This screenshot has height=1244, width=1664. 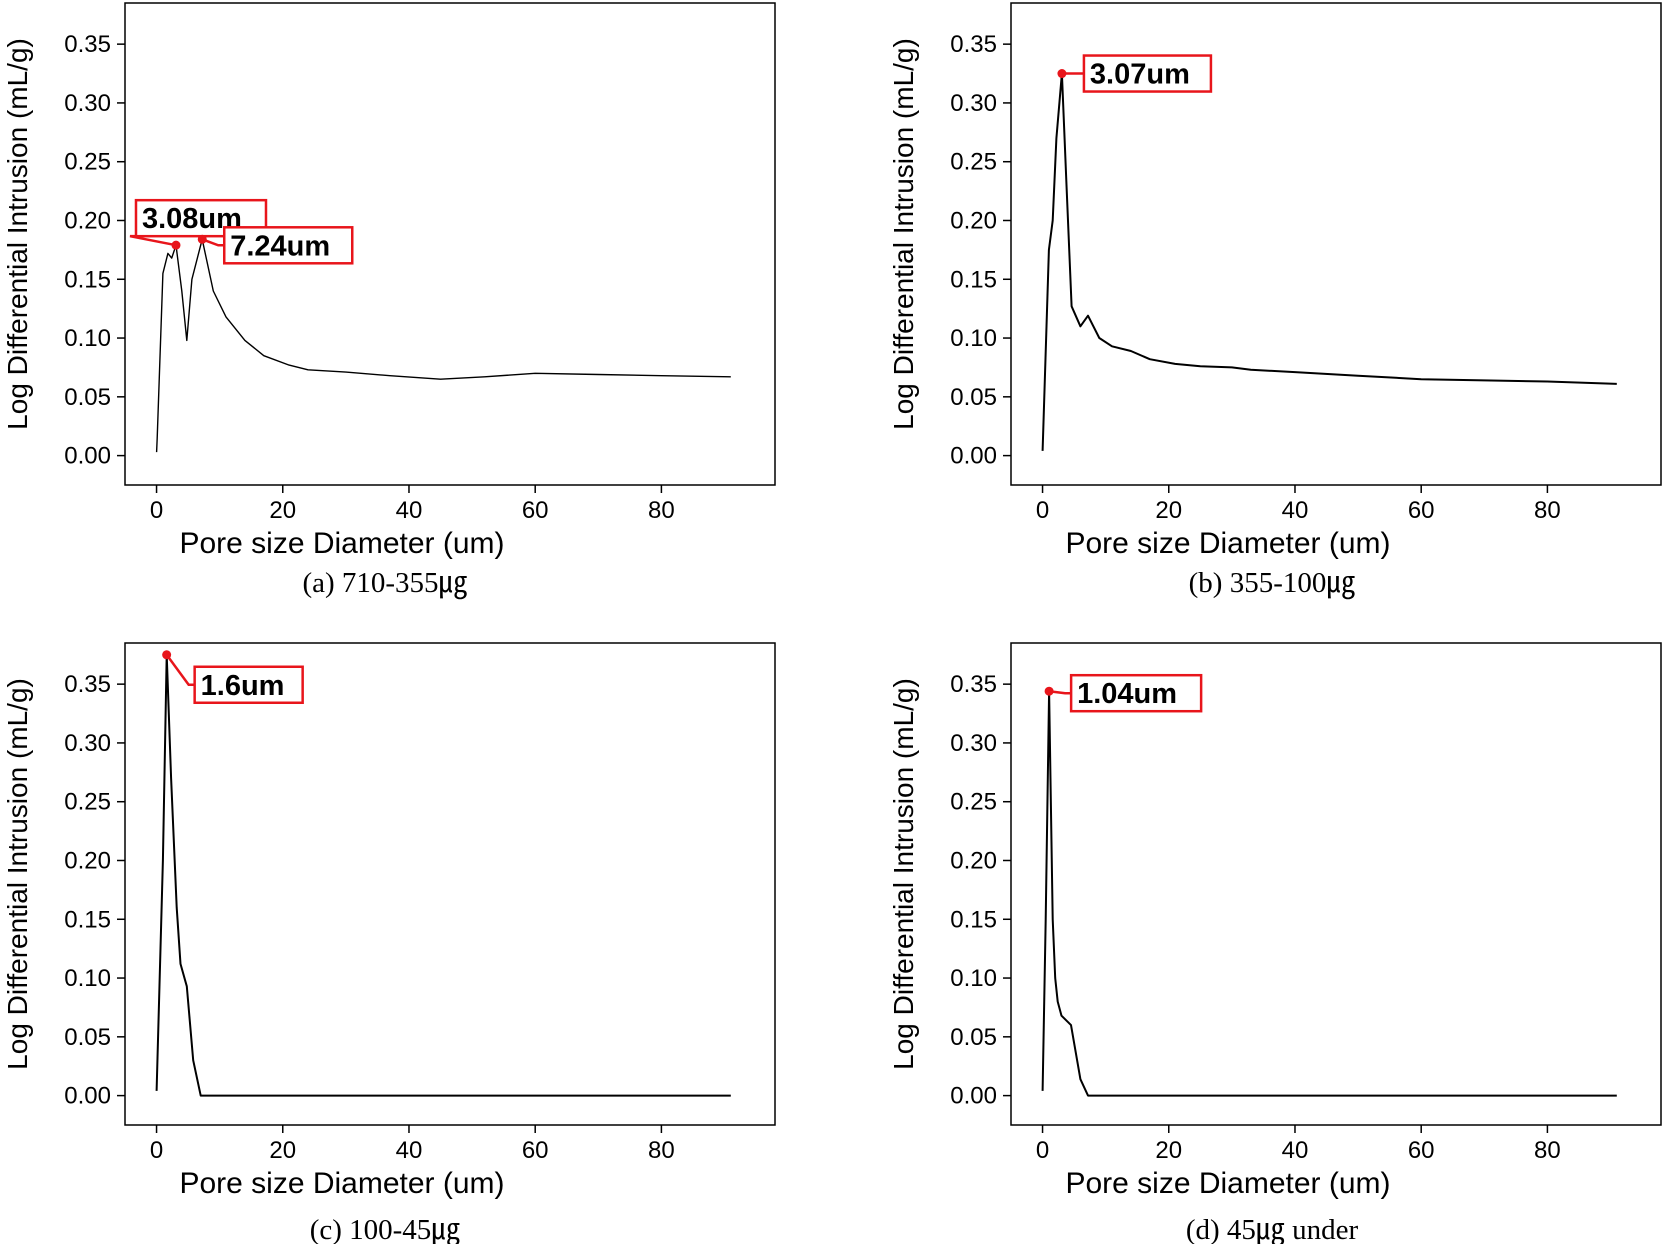 I want to click on annotation-label: 3.07um, so click(x=1140, y=75).